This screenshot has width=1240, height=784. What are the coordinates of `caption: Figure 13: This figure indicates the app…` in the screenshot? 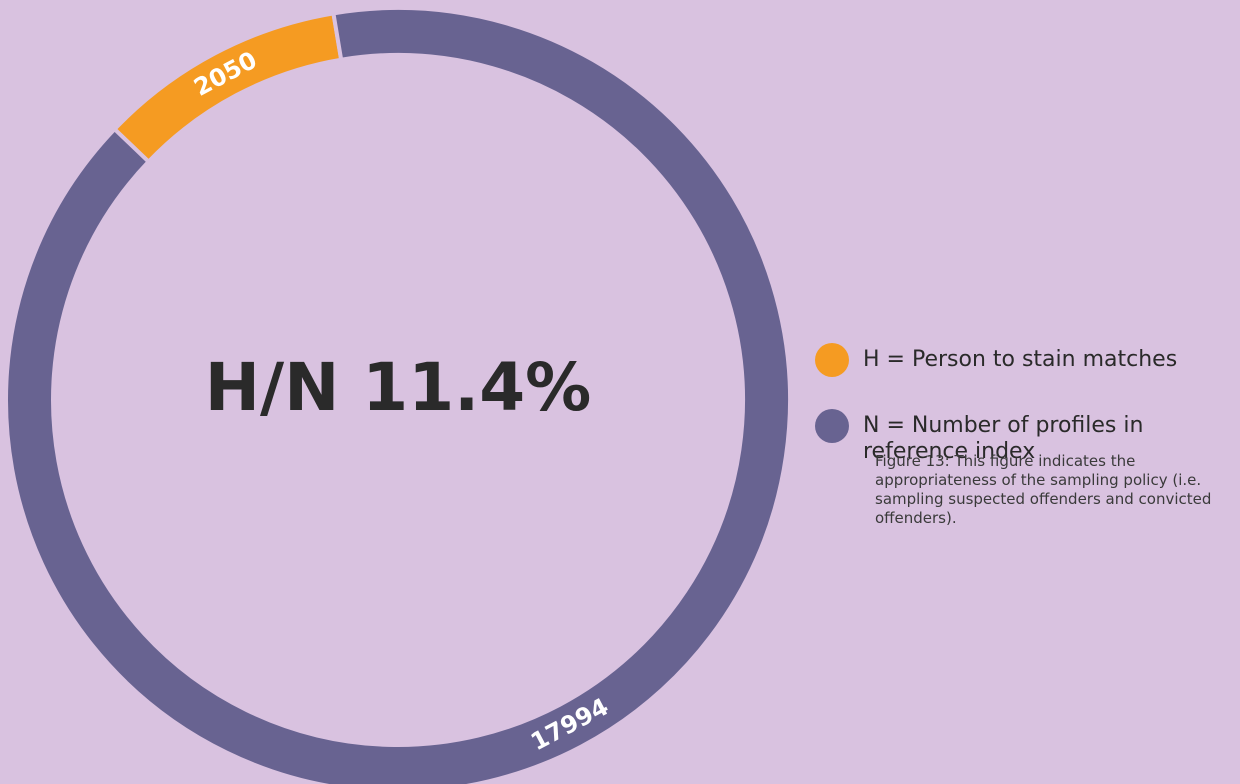 It's located at (1043, 489).